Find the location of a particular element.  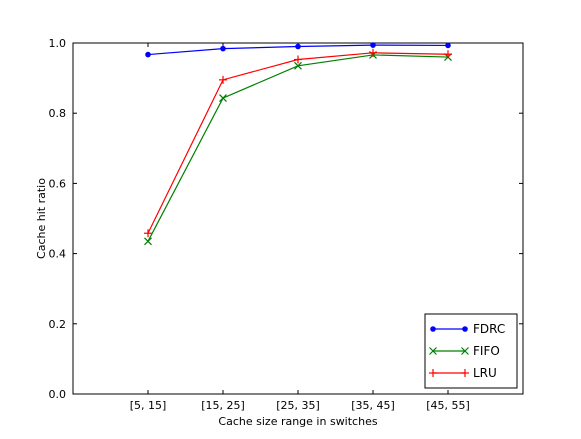

legend-item-fdrc: FDRC is located at coordinates (467, 329).